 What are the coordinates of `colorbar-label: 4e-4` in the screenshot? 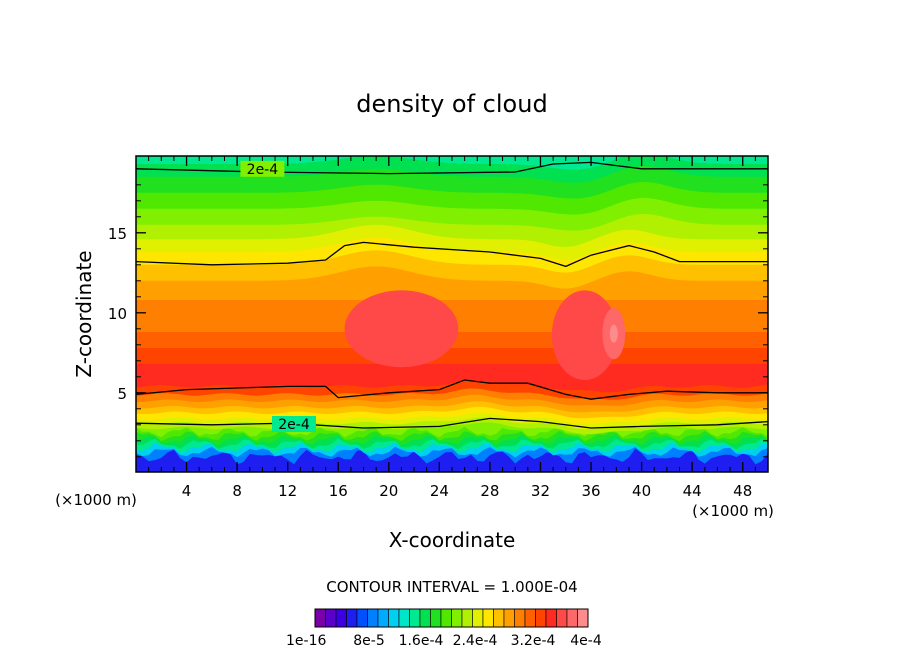 It's located at (586, 641).